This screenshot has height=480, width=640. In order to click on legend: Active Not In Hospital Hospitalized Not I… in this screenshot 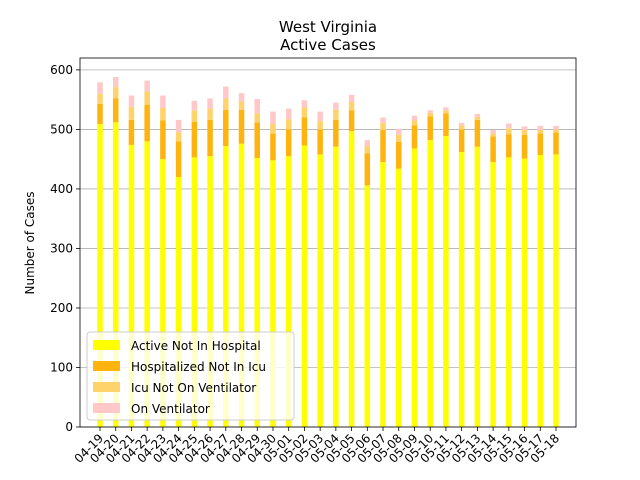, I will do `click(190, 376)`.